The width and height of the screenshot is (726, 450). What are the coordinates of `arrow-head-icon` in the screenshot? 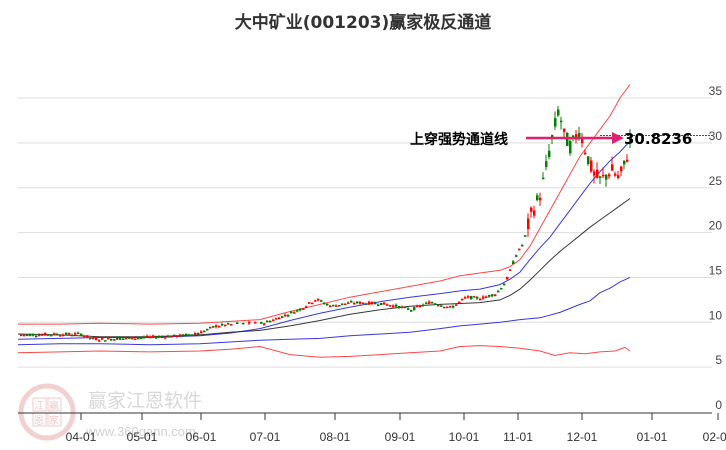 It's located at (618, 138).